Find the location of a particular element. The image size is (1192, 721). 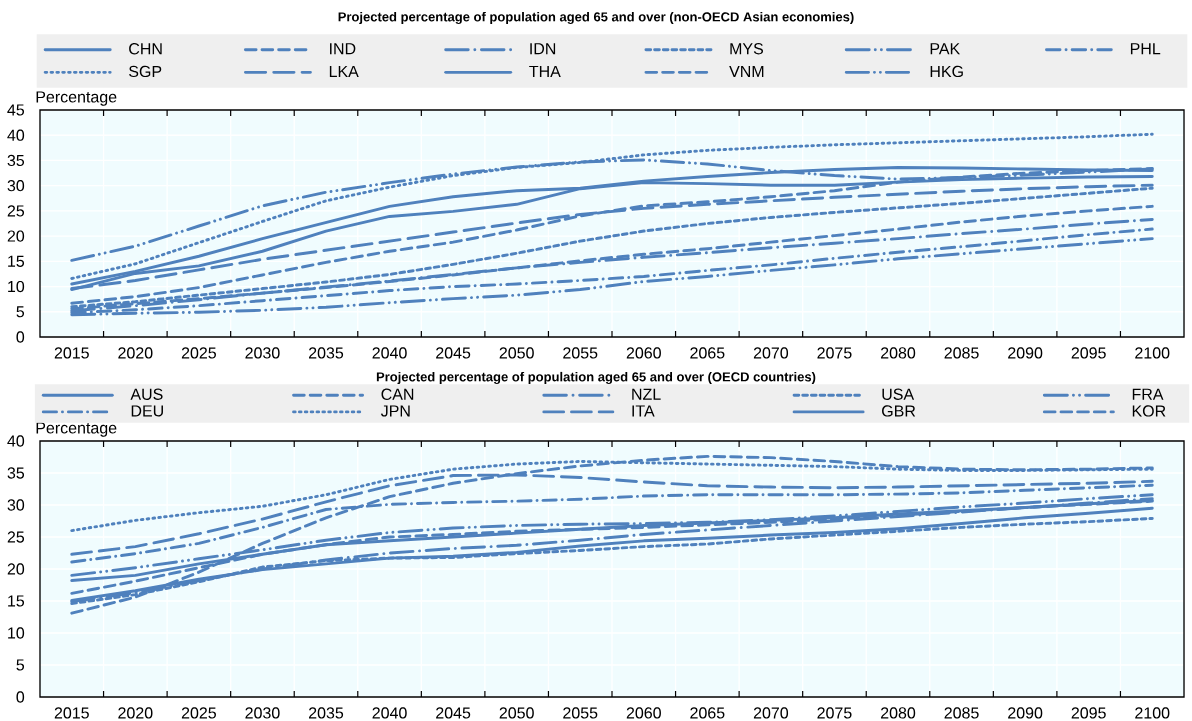

legend-label: CAN is located at coordinates (397, 394).